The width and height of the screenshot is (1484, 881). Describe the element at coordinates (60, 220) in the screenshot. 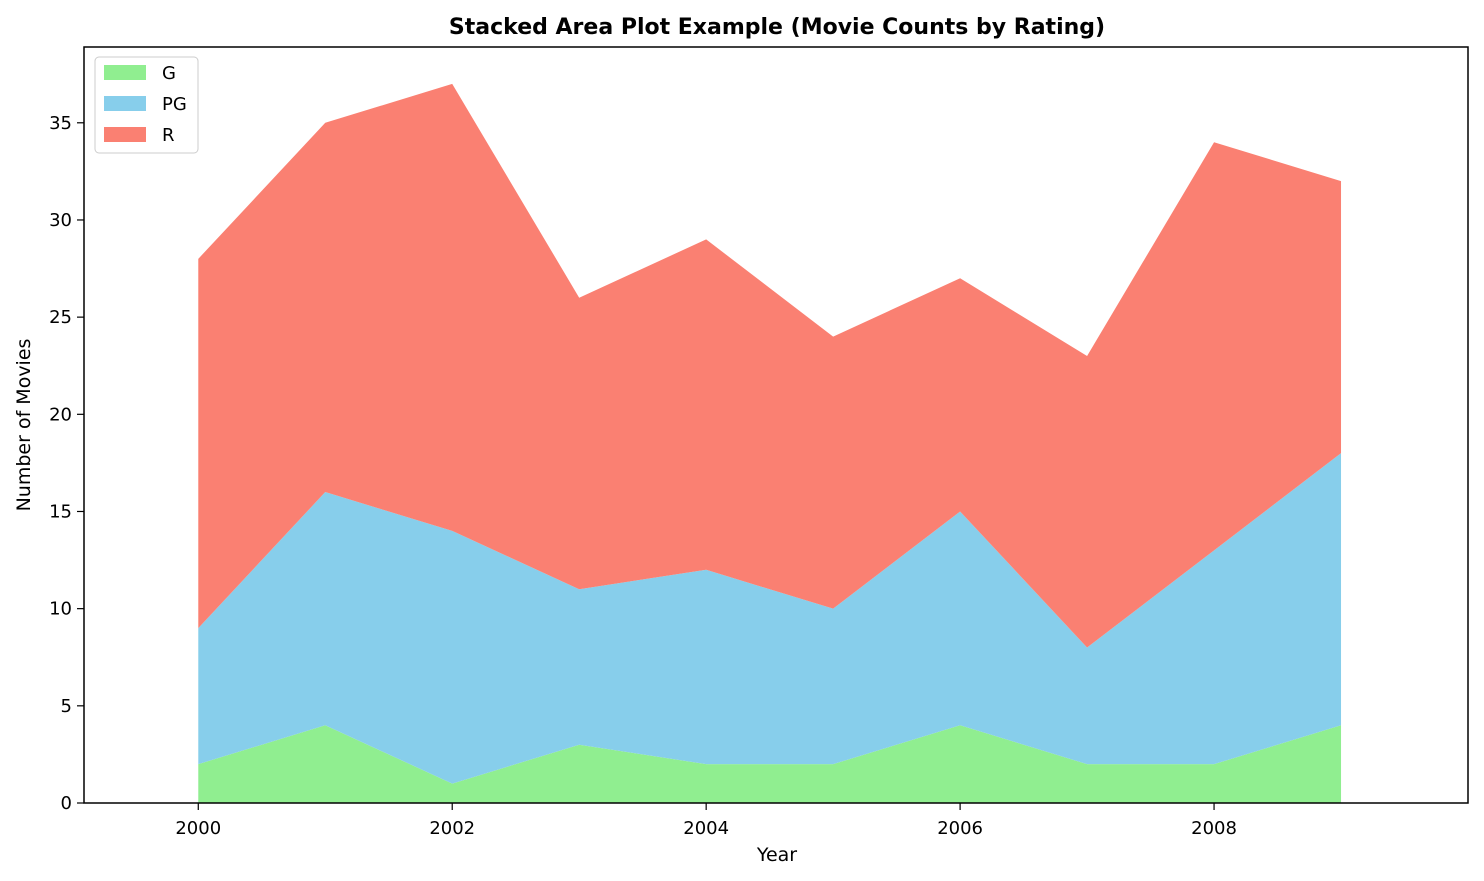

I see `y-tick-label: 30` at that location.